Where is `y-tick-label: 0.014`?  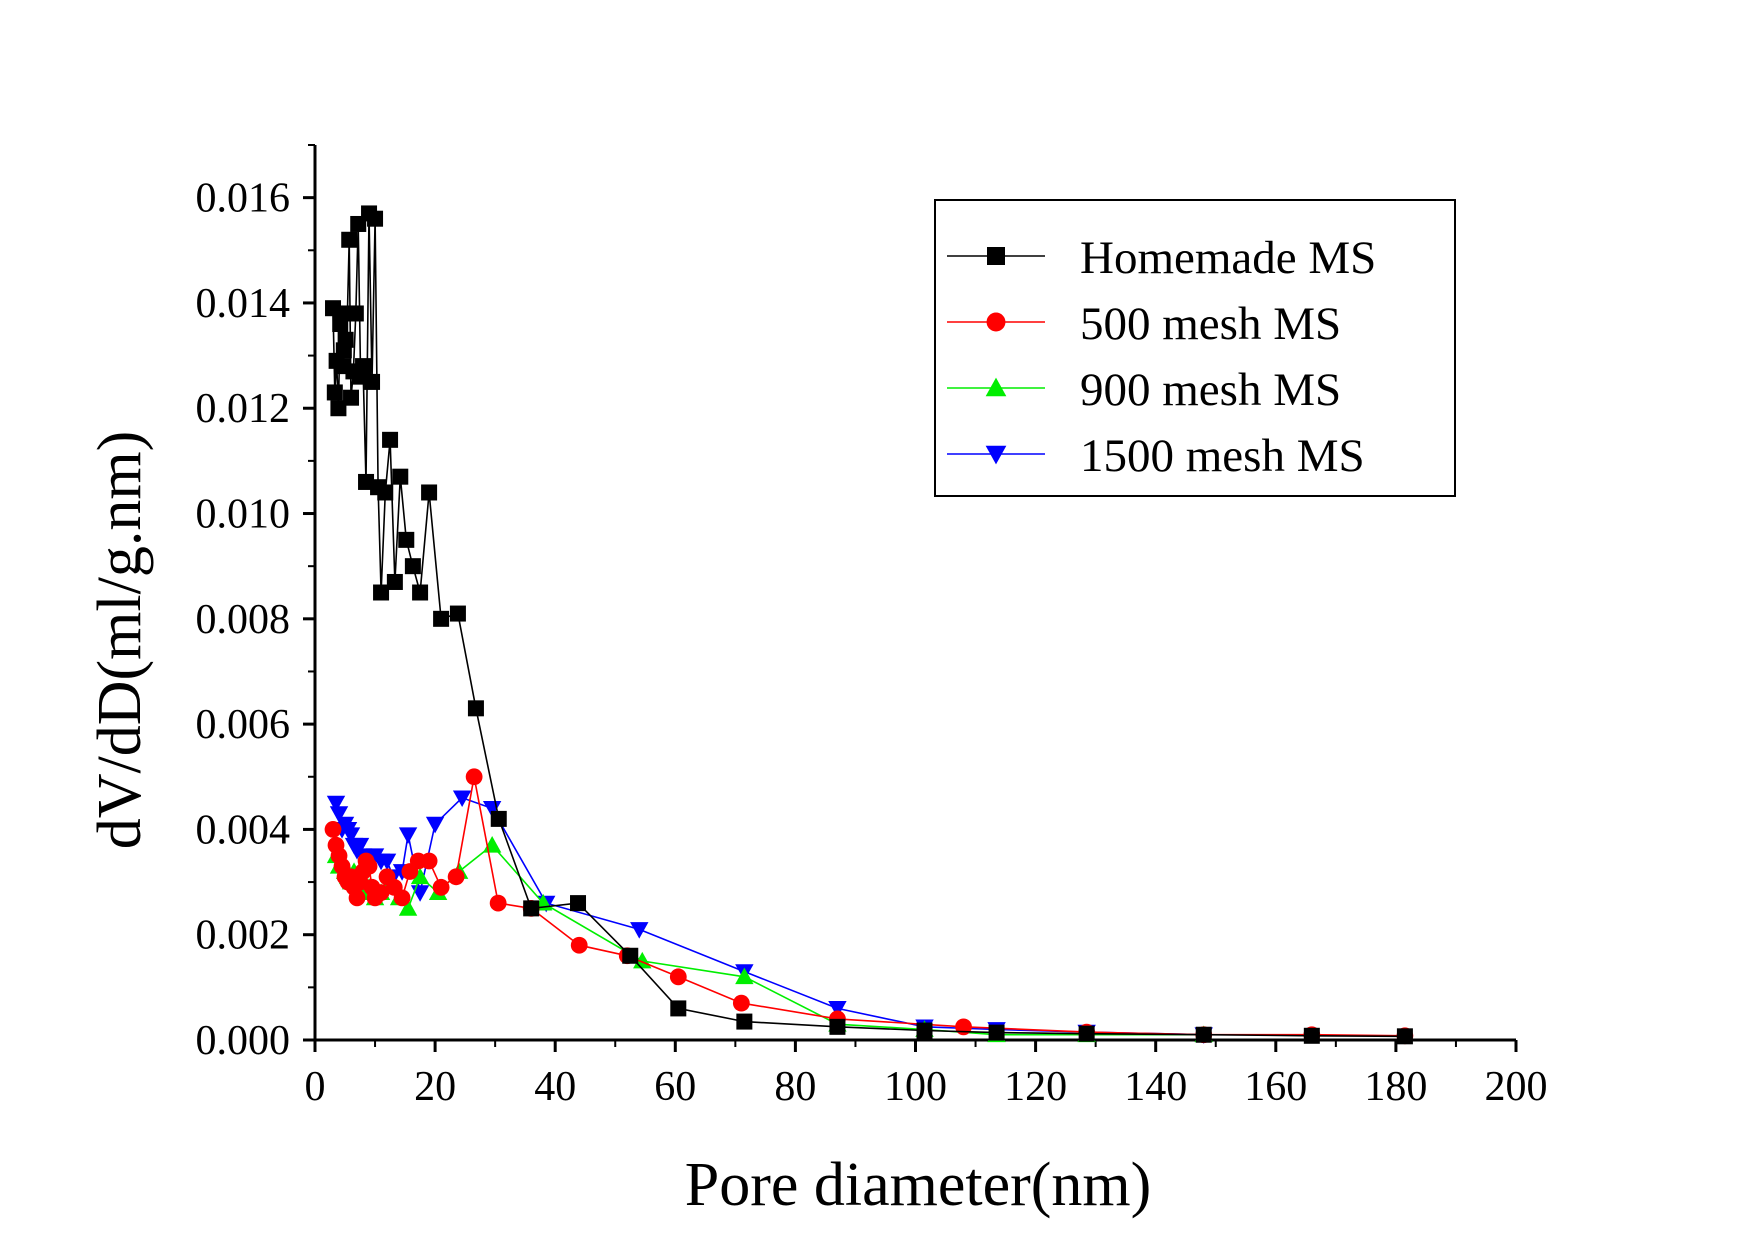
y-tick-label: 0.014 is located at coordinates (243, 304).